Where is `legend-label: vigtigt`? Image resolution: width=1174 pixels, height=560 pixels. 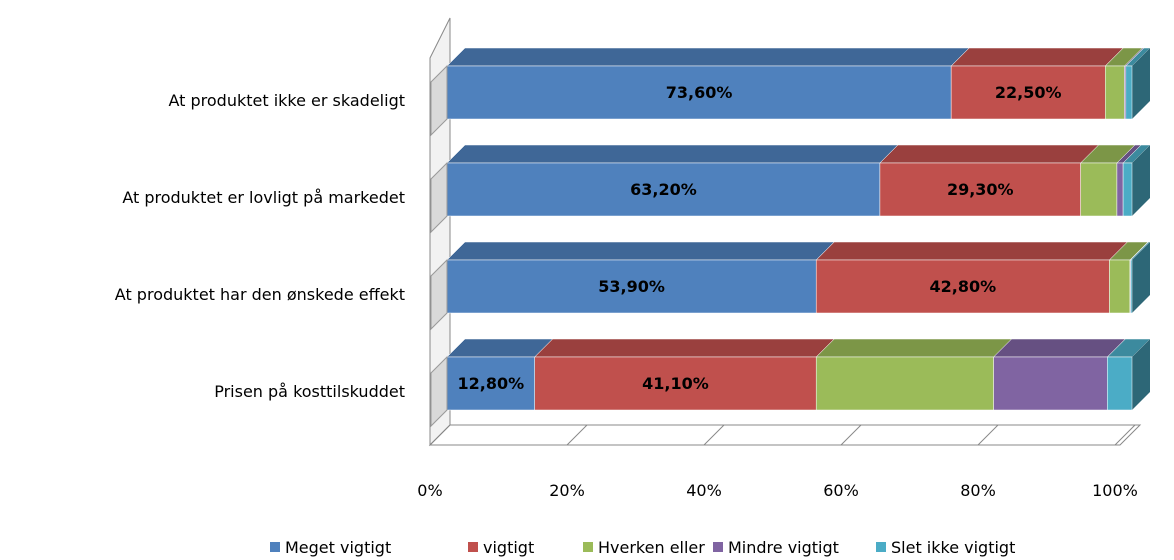
legend-label: vigtigt is located at coordinates (508, 547).